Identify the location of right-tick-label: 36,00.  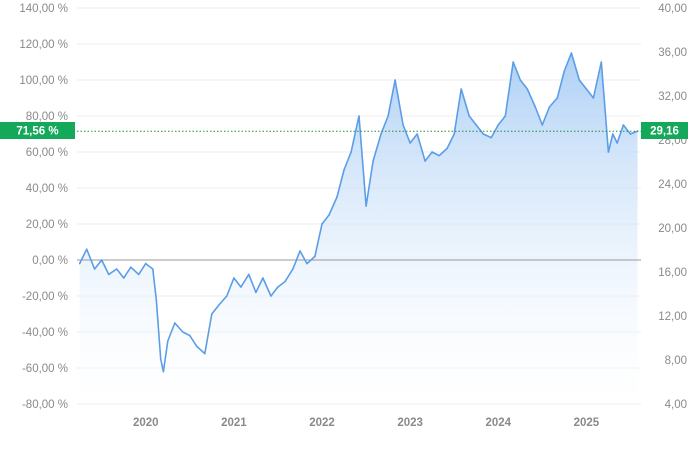
(672, 53).